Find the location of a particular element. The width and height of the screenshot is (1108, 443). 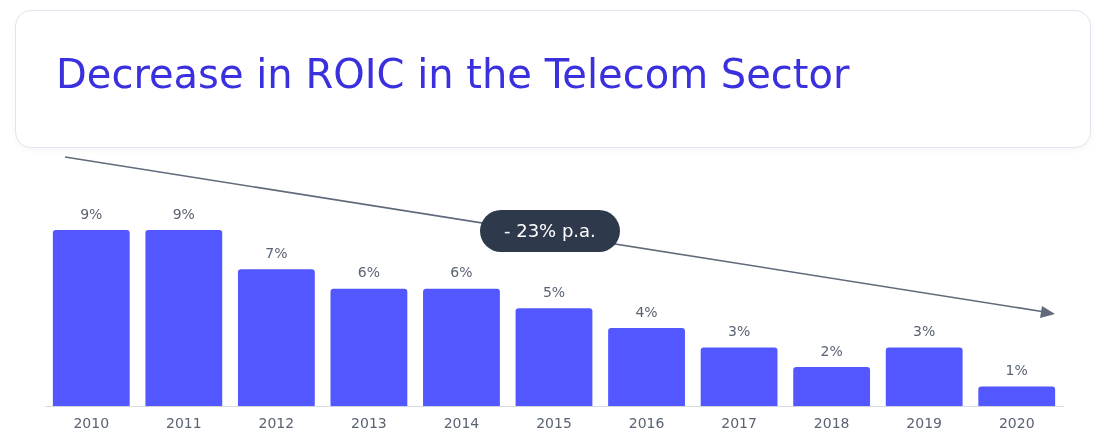

x-tick-label: 2019 is located at coordinates (924, 423).